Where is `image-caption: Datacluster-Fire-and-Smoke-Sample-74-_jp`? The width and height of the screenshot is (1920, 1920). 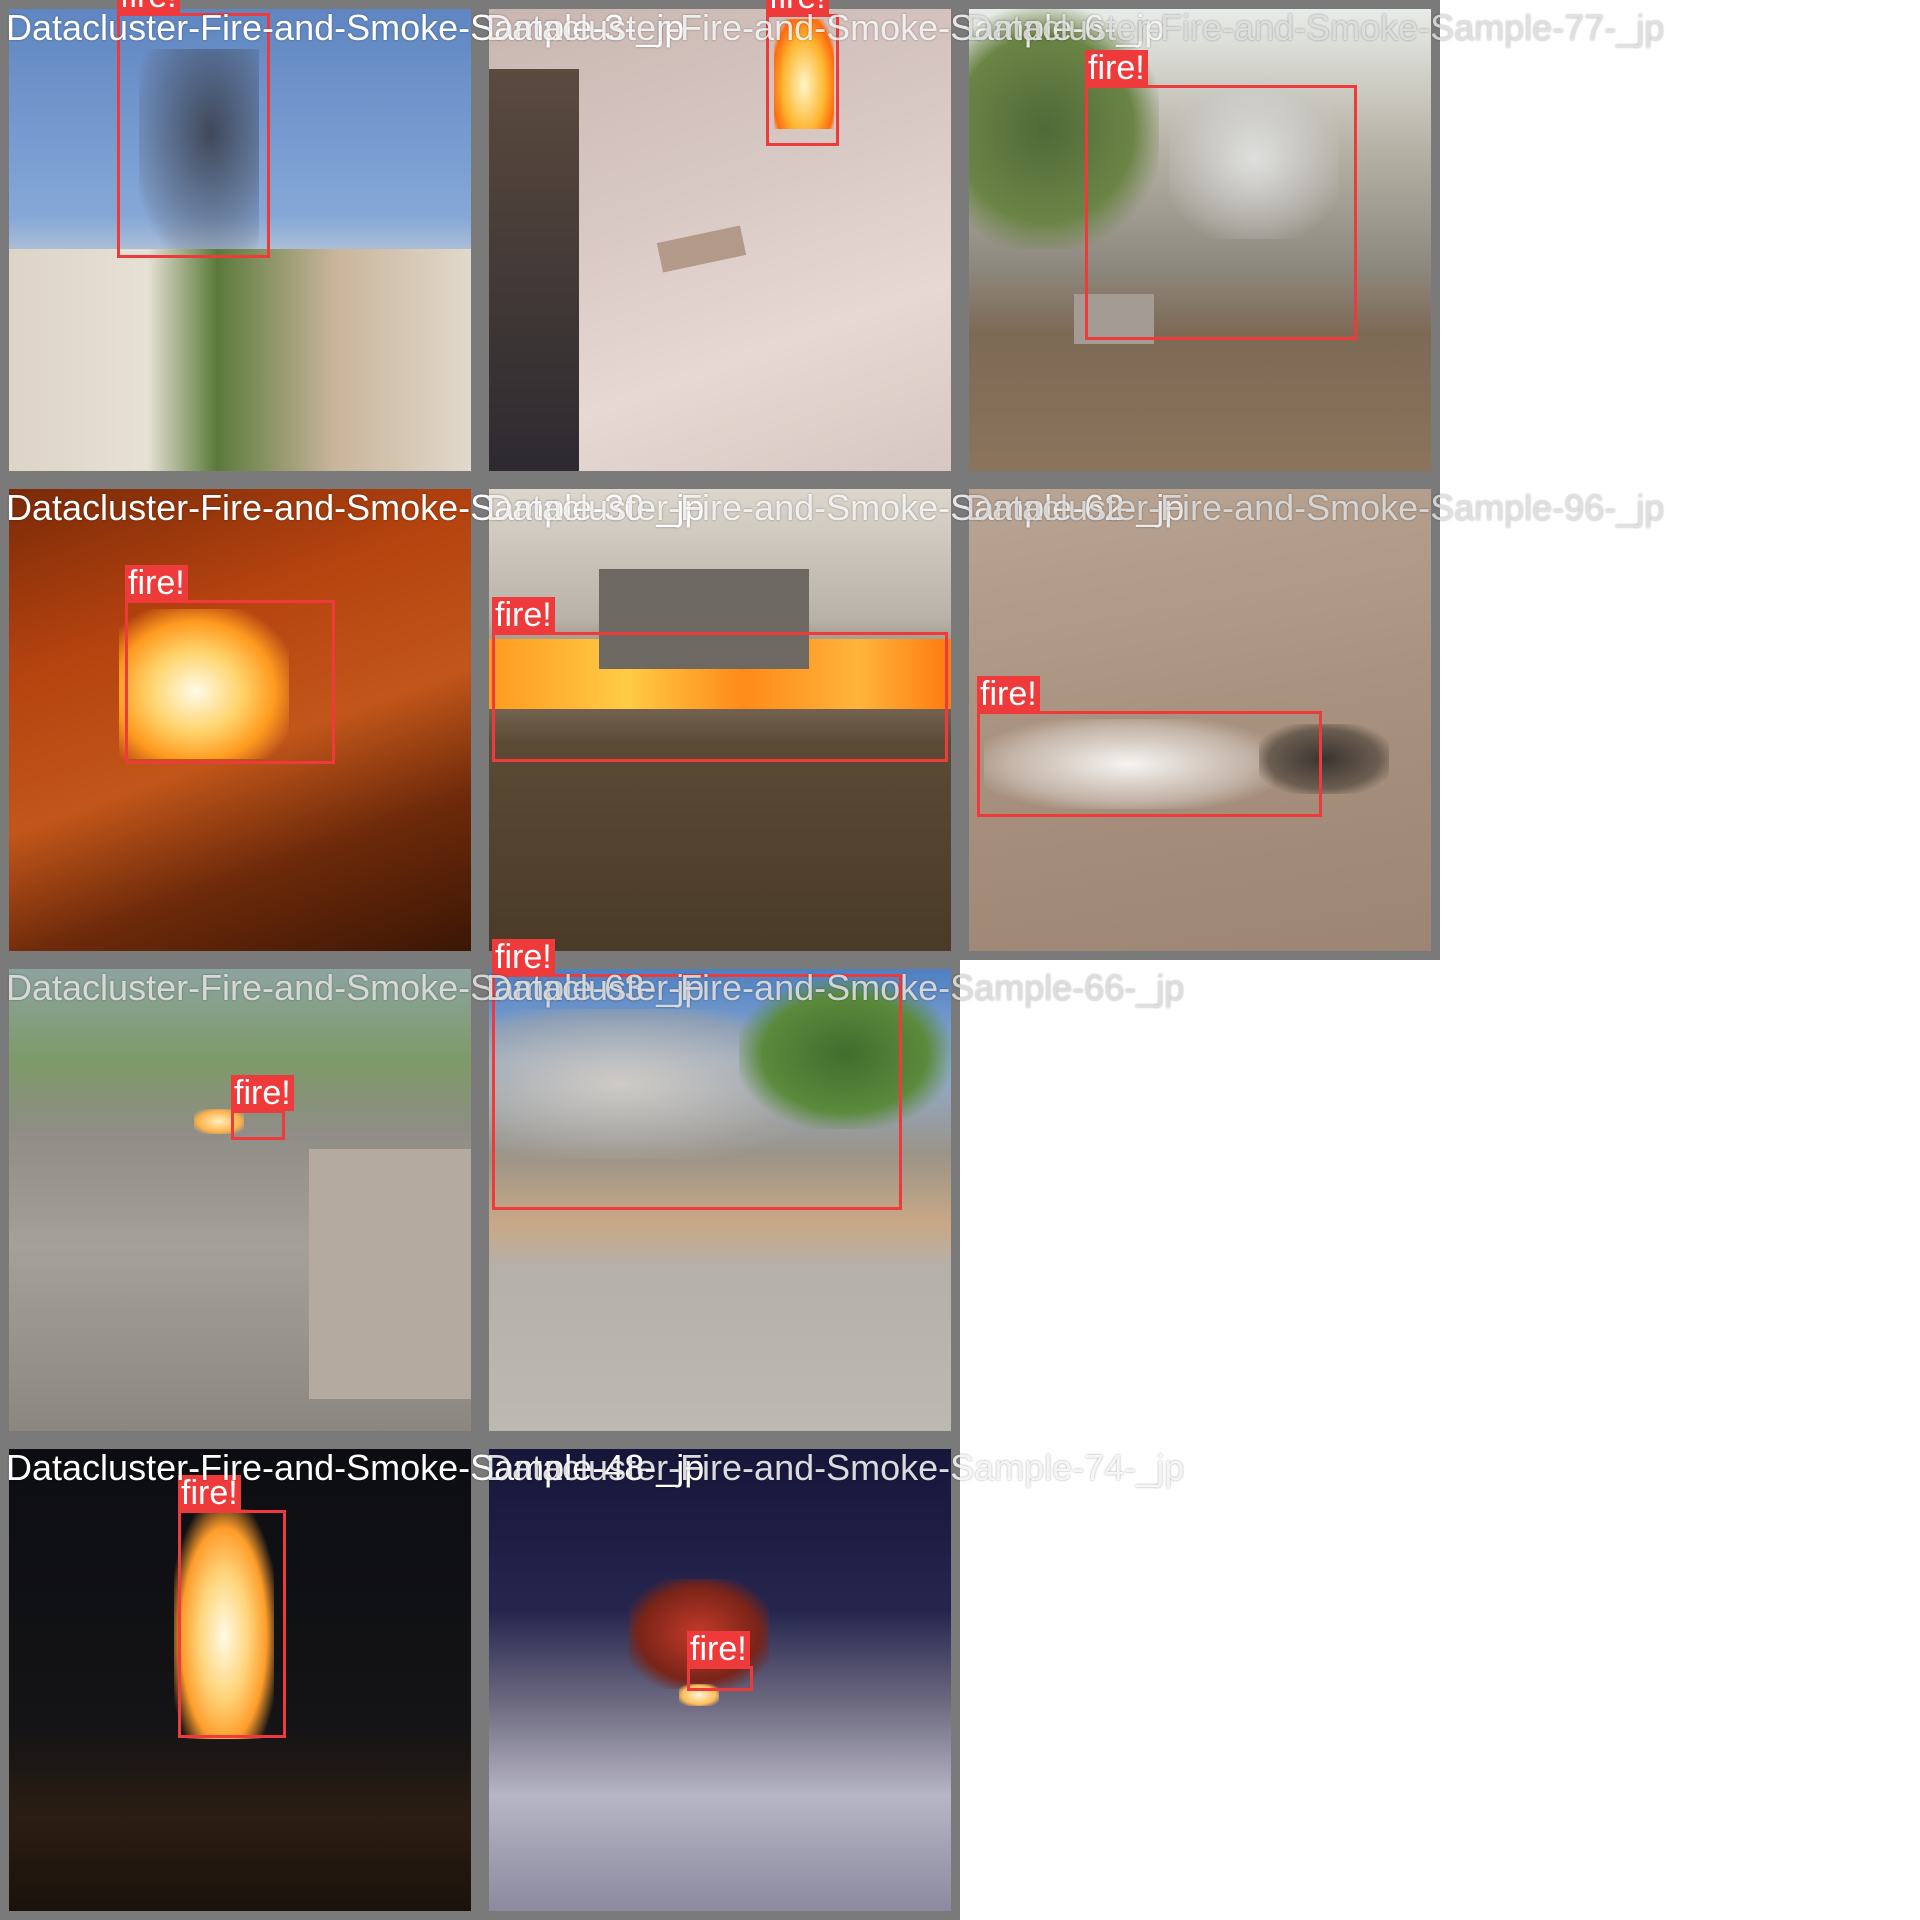 image-caption: Datacluster-Fire-and-Smoke-Sample-74-_jp is located at coordinates (835, 1467).